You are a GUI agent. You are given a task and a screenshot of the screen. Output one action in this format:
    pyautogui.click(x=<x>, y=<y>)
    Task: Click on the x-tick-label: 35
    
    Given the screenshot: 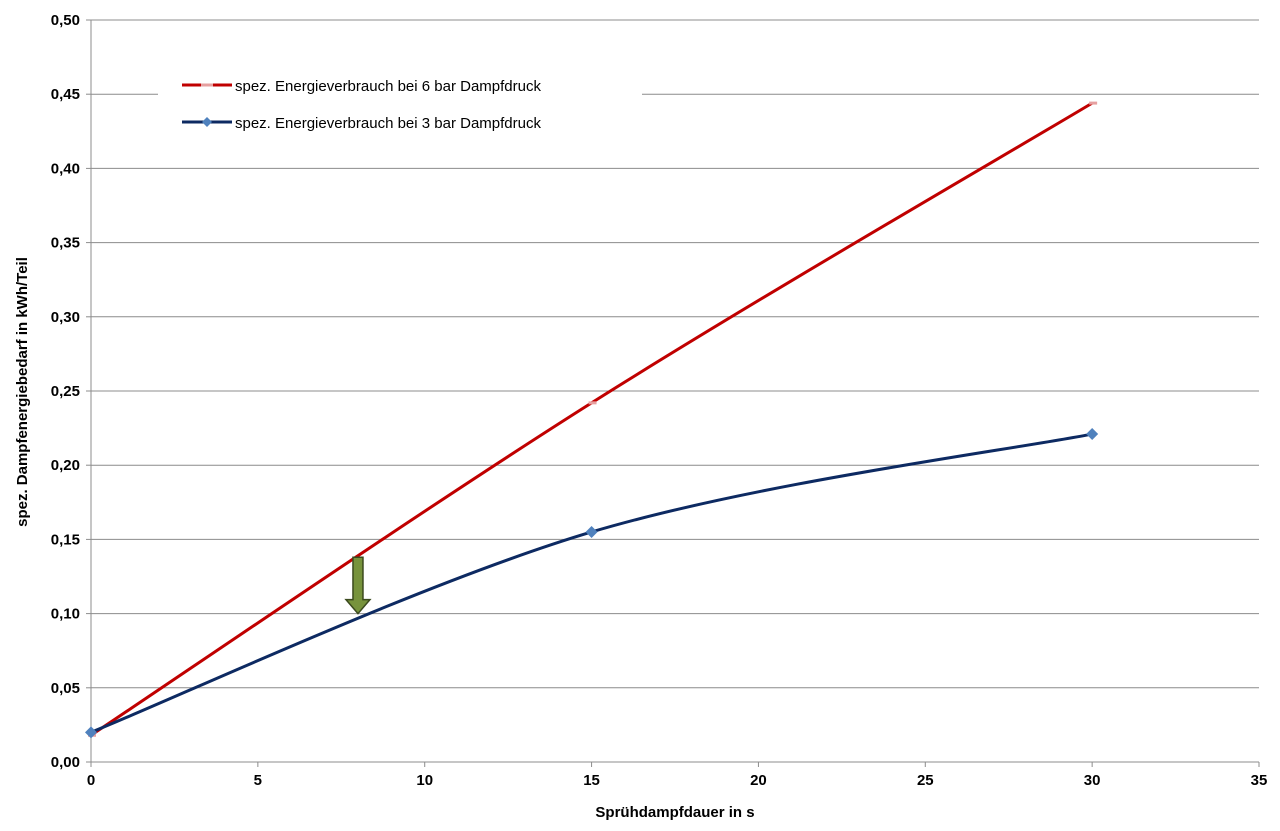 What is the action you would take?
    pyautogui.click(x=1259, y=780)
    